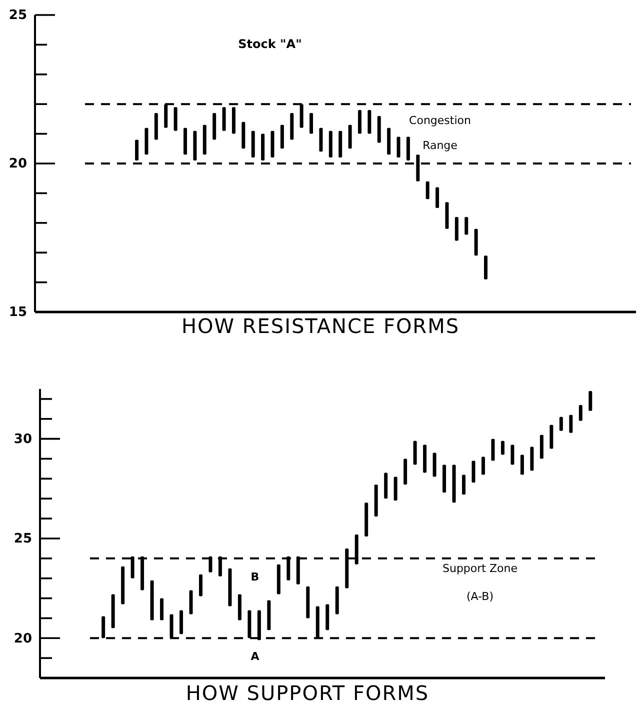 The height and width of the screenshot is (705, 640). Describe the element at coordinates (320, 326) in the screenshot. I see `x-axis-title: HOW RESISTANCE FORMS` at that location.